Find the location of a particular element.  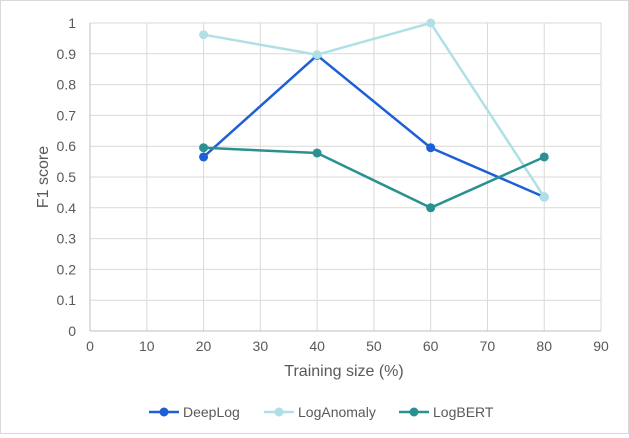

legend-item: DeepLog is located at coordinates (194, 412).